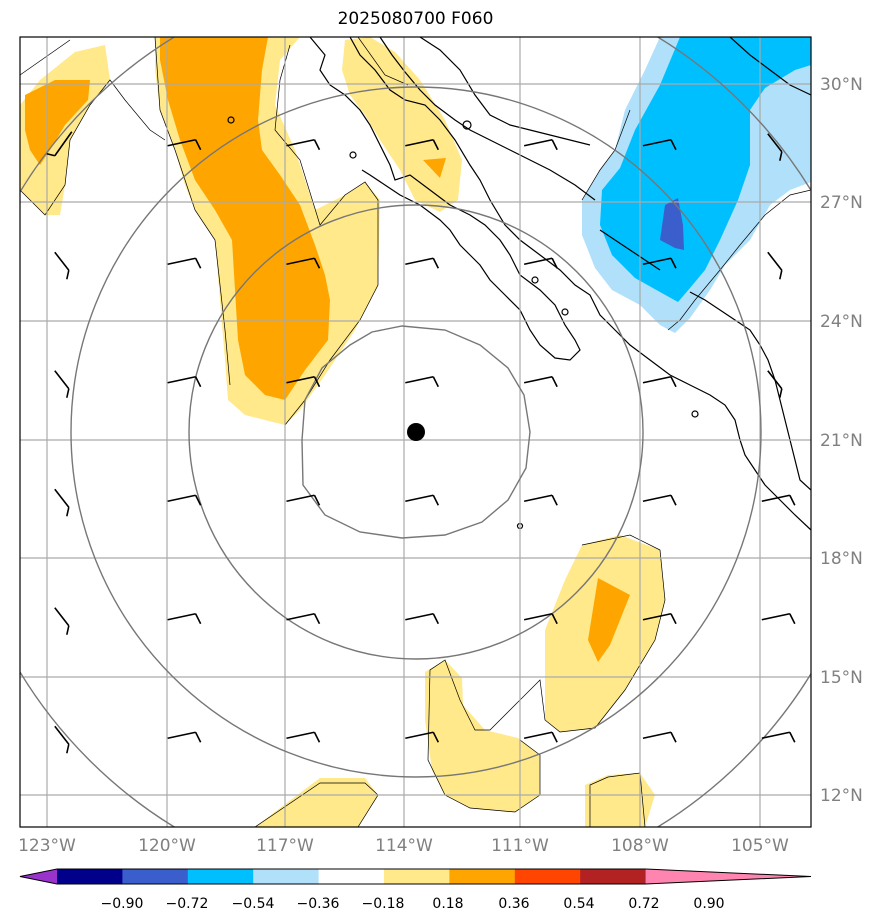 This screenshot has width=881, height=924. I want to click on lat-label: 30°N, so click(841, 85).